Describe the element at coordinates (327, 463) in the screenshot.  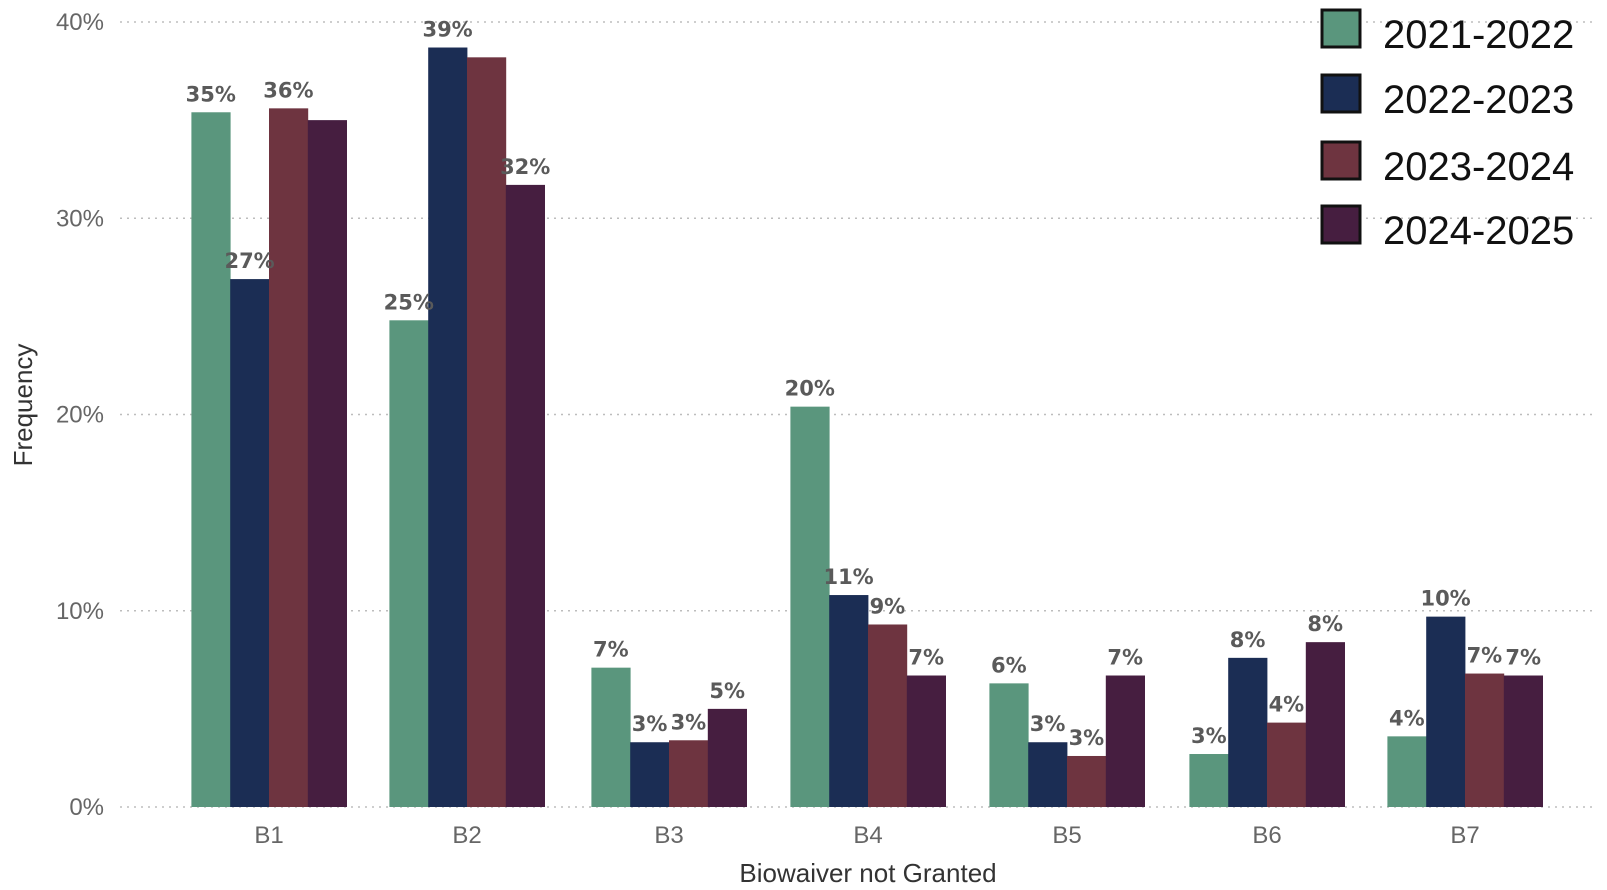
I see `bar-B1-2024-2025` at that location.